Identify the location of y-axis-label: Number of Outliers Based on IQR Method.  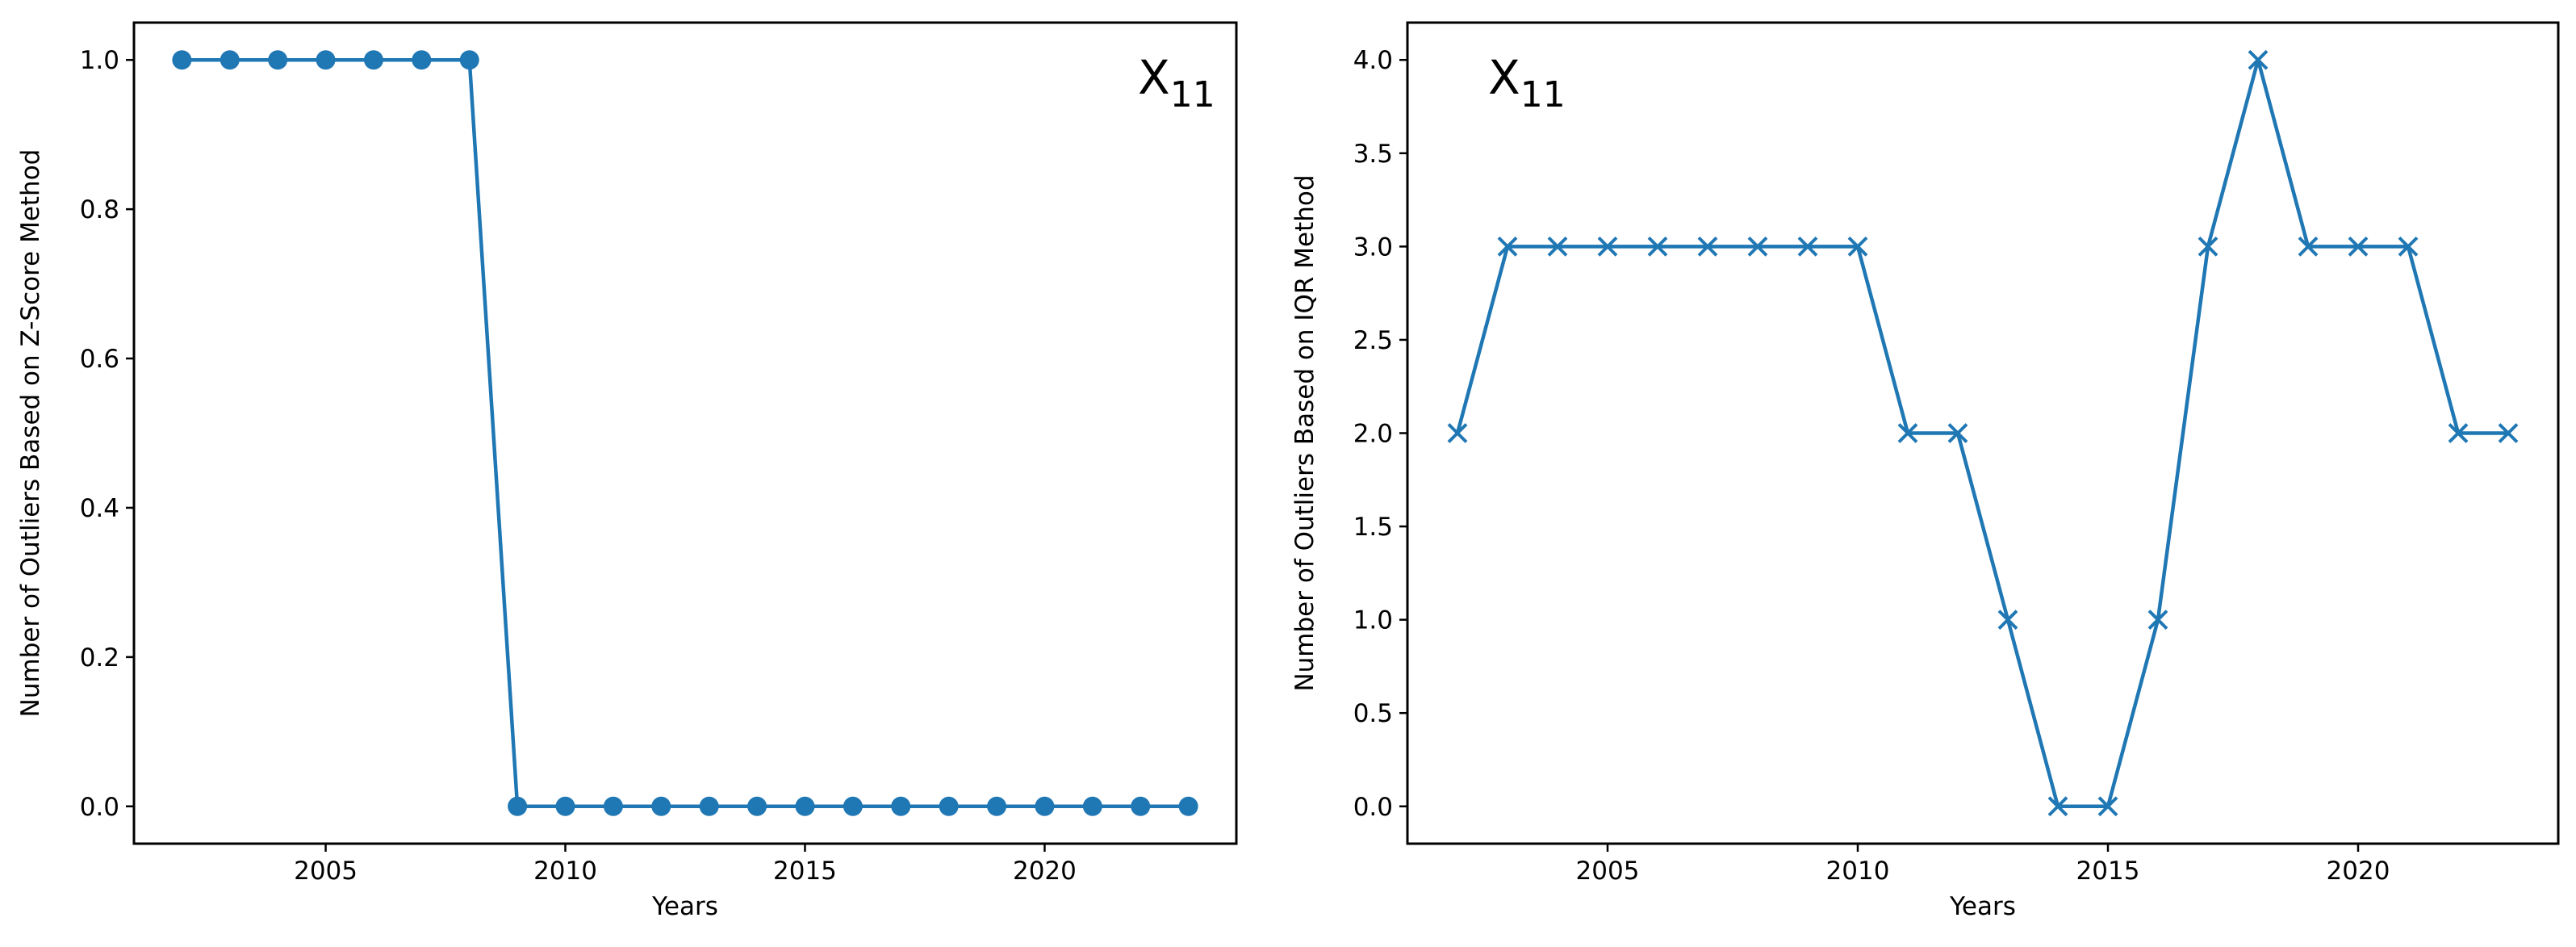
(1304, 432).